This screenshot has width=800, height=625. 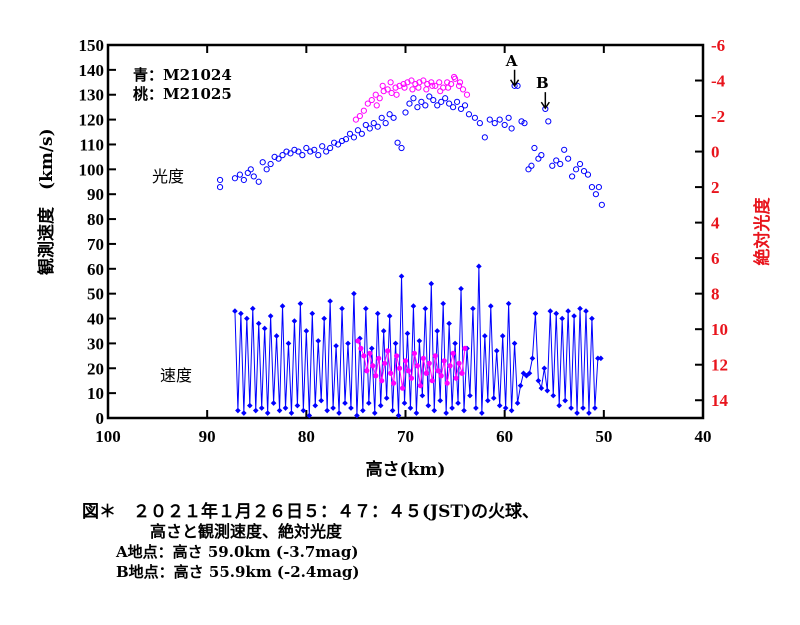 I want to click on caption-line-2: 高さと観測速度、絶対光度, so click(x=246, y=531).